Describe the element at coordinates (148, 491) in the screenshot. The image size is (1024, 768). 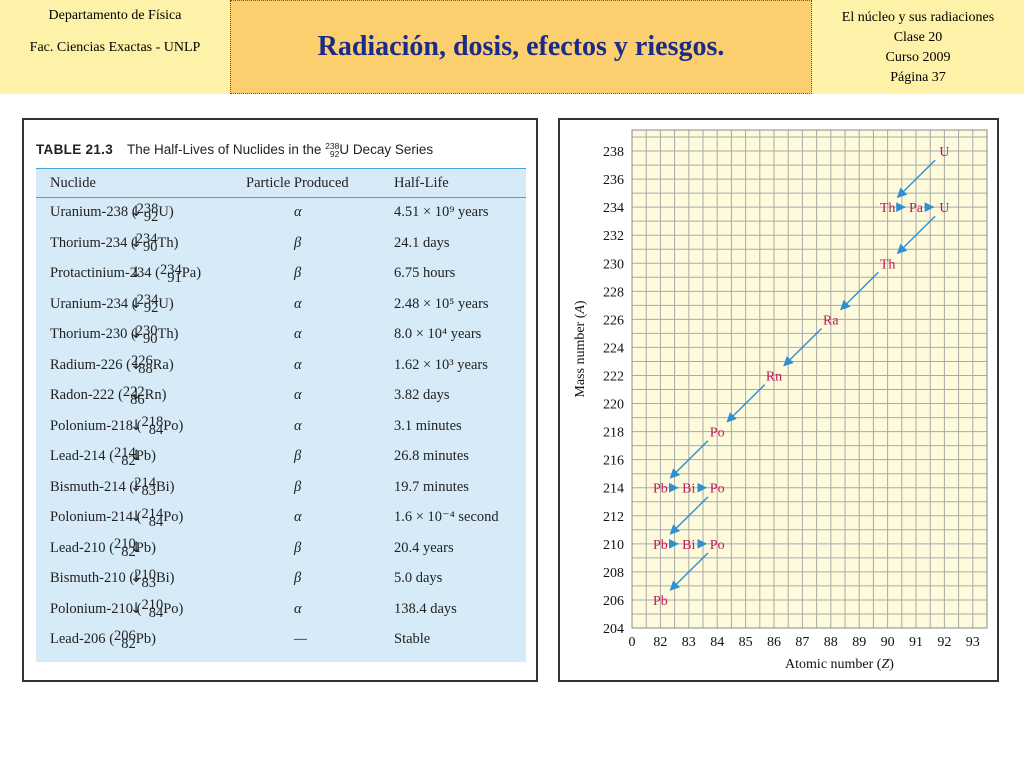
I see `atomic-number: 83` at that location.